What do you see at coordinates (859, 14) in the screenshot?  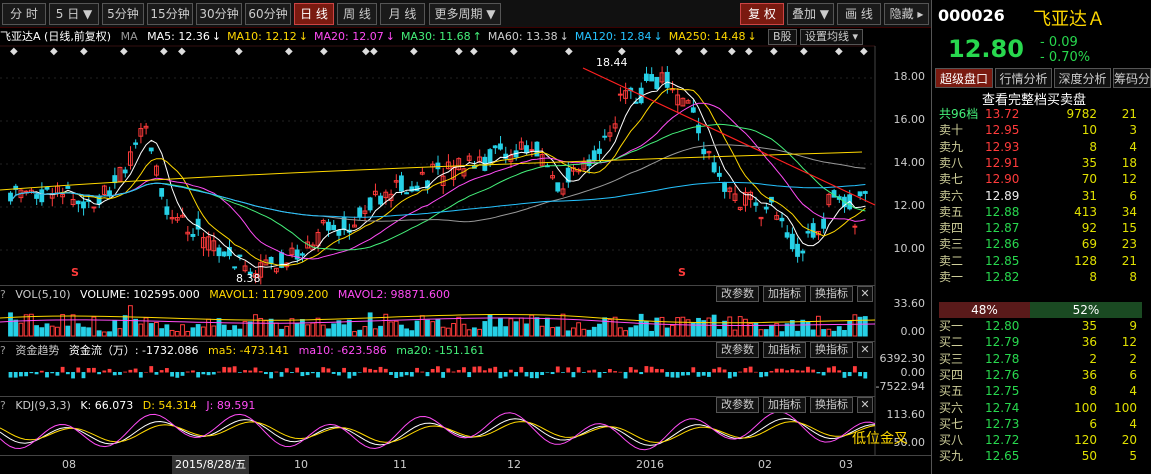 I see `draw-line-button: 画 线` at bounding box center [859, 14].